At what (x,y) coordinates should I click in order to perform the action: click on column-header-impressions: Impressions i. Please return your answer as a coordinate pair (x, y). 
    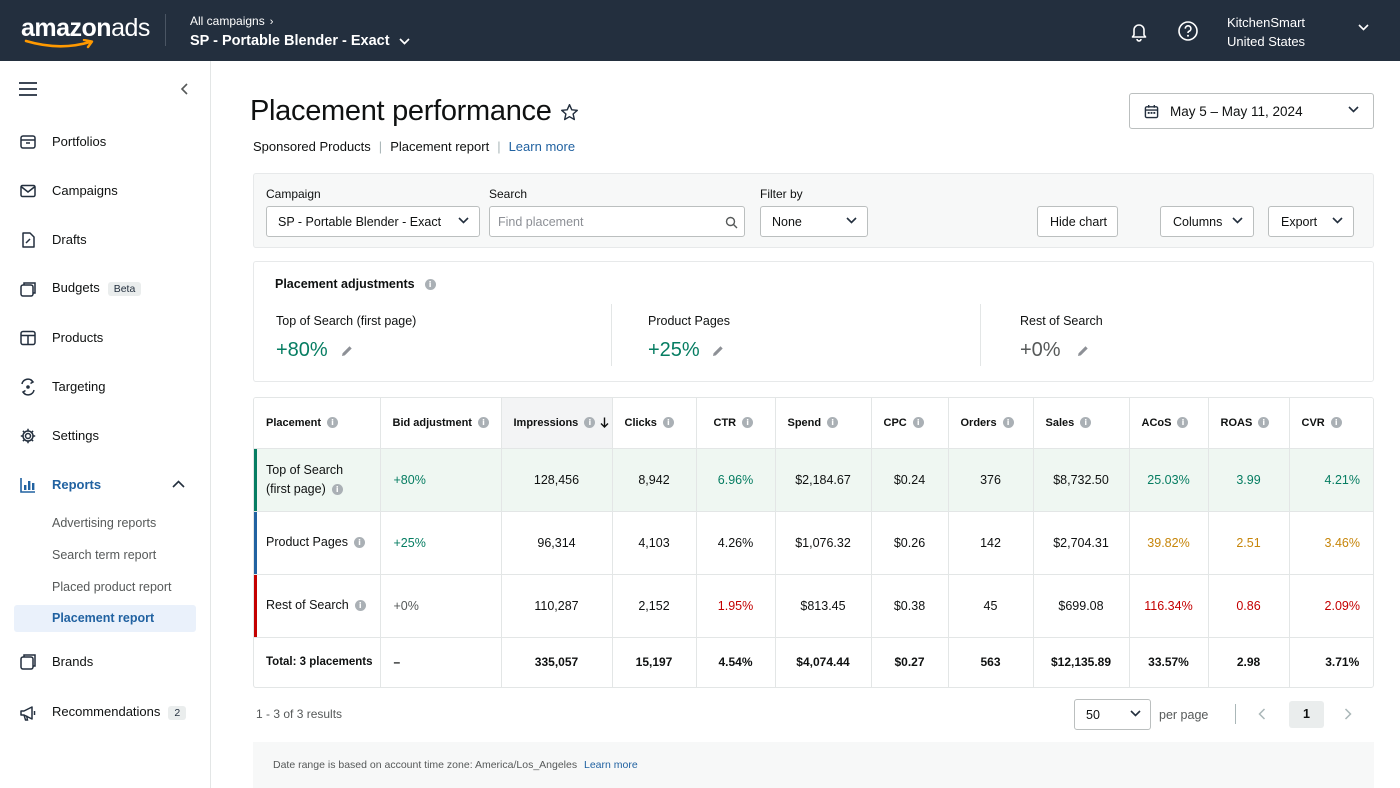
    Looking at the image, I should click on (557, 423).